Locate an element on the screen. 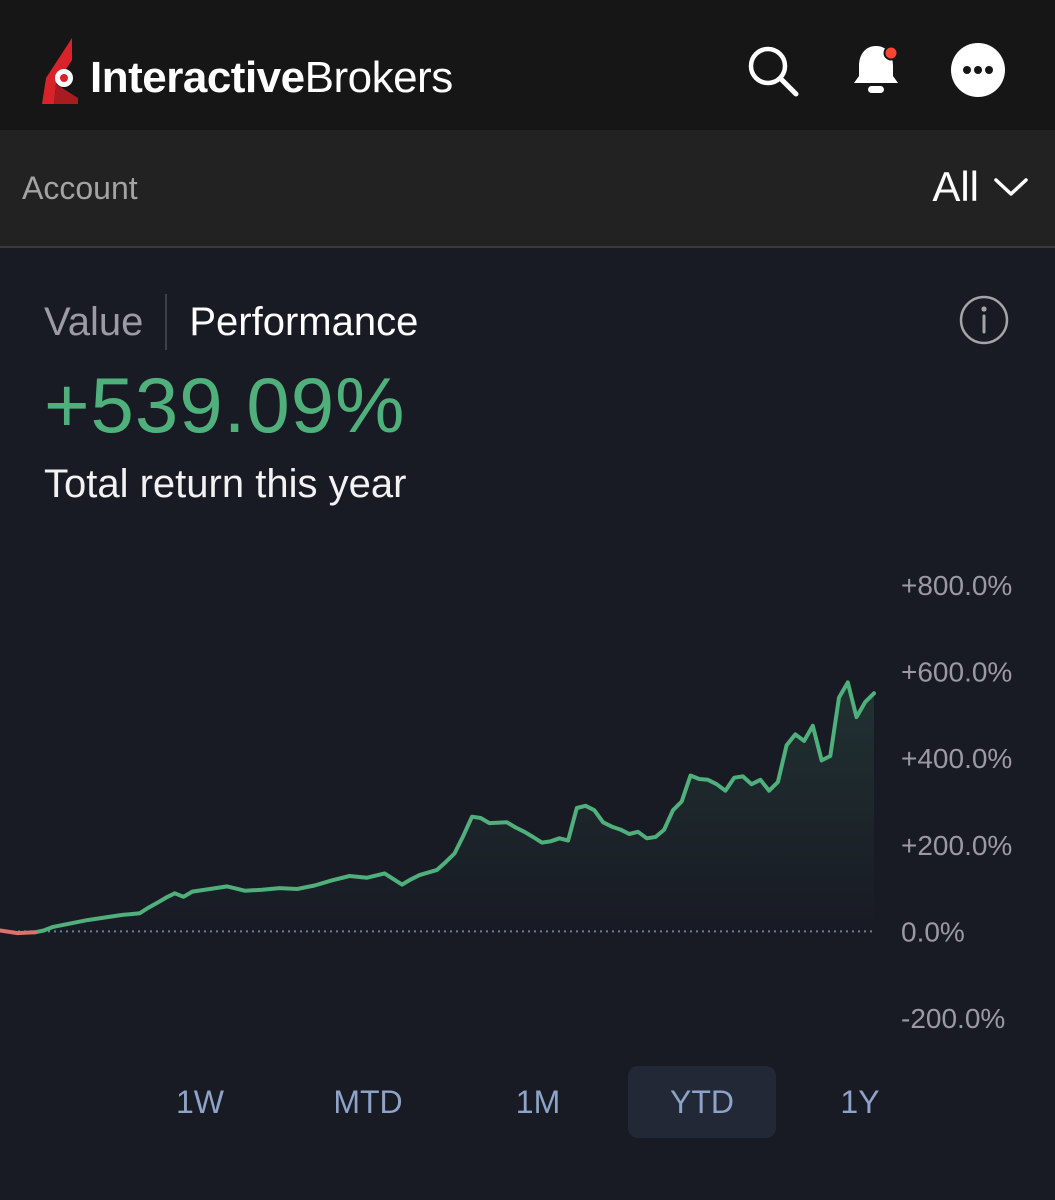 The image size is (1055, 1200). info-icon is located at coordinates (984, 320).